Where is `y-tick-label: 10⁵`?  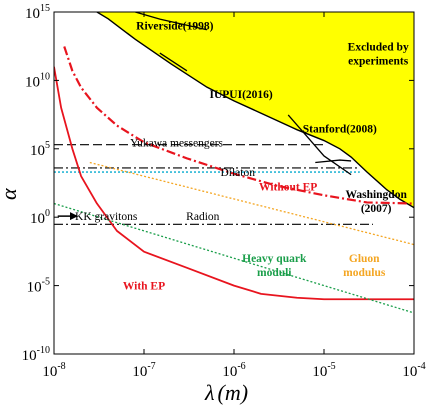
y-tick-label: 10⁵ is located at coordinates (40, 149).